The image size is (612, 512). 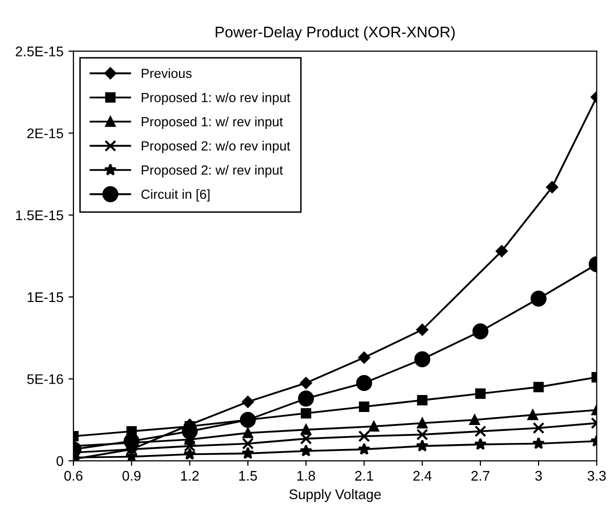 I want to click on x-tick-label: 1.5, so click(x=248, y=476).